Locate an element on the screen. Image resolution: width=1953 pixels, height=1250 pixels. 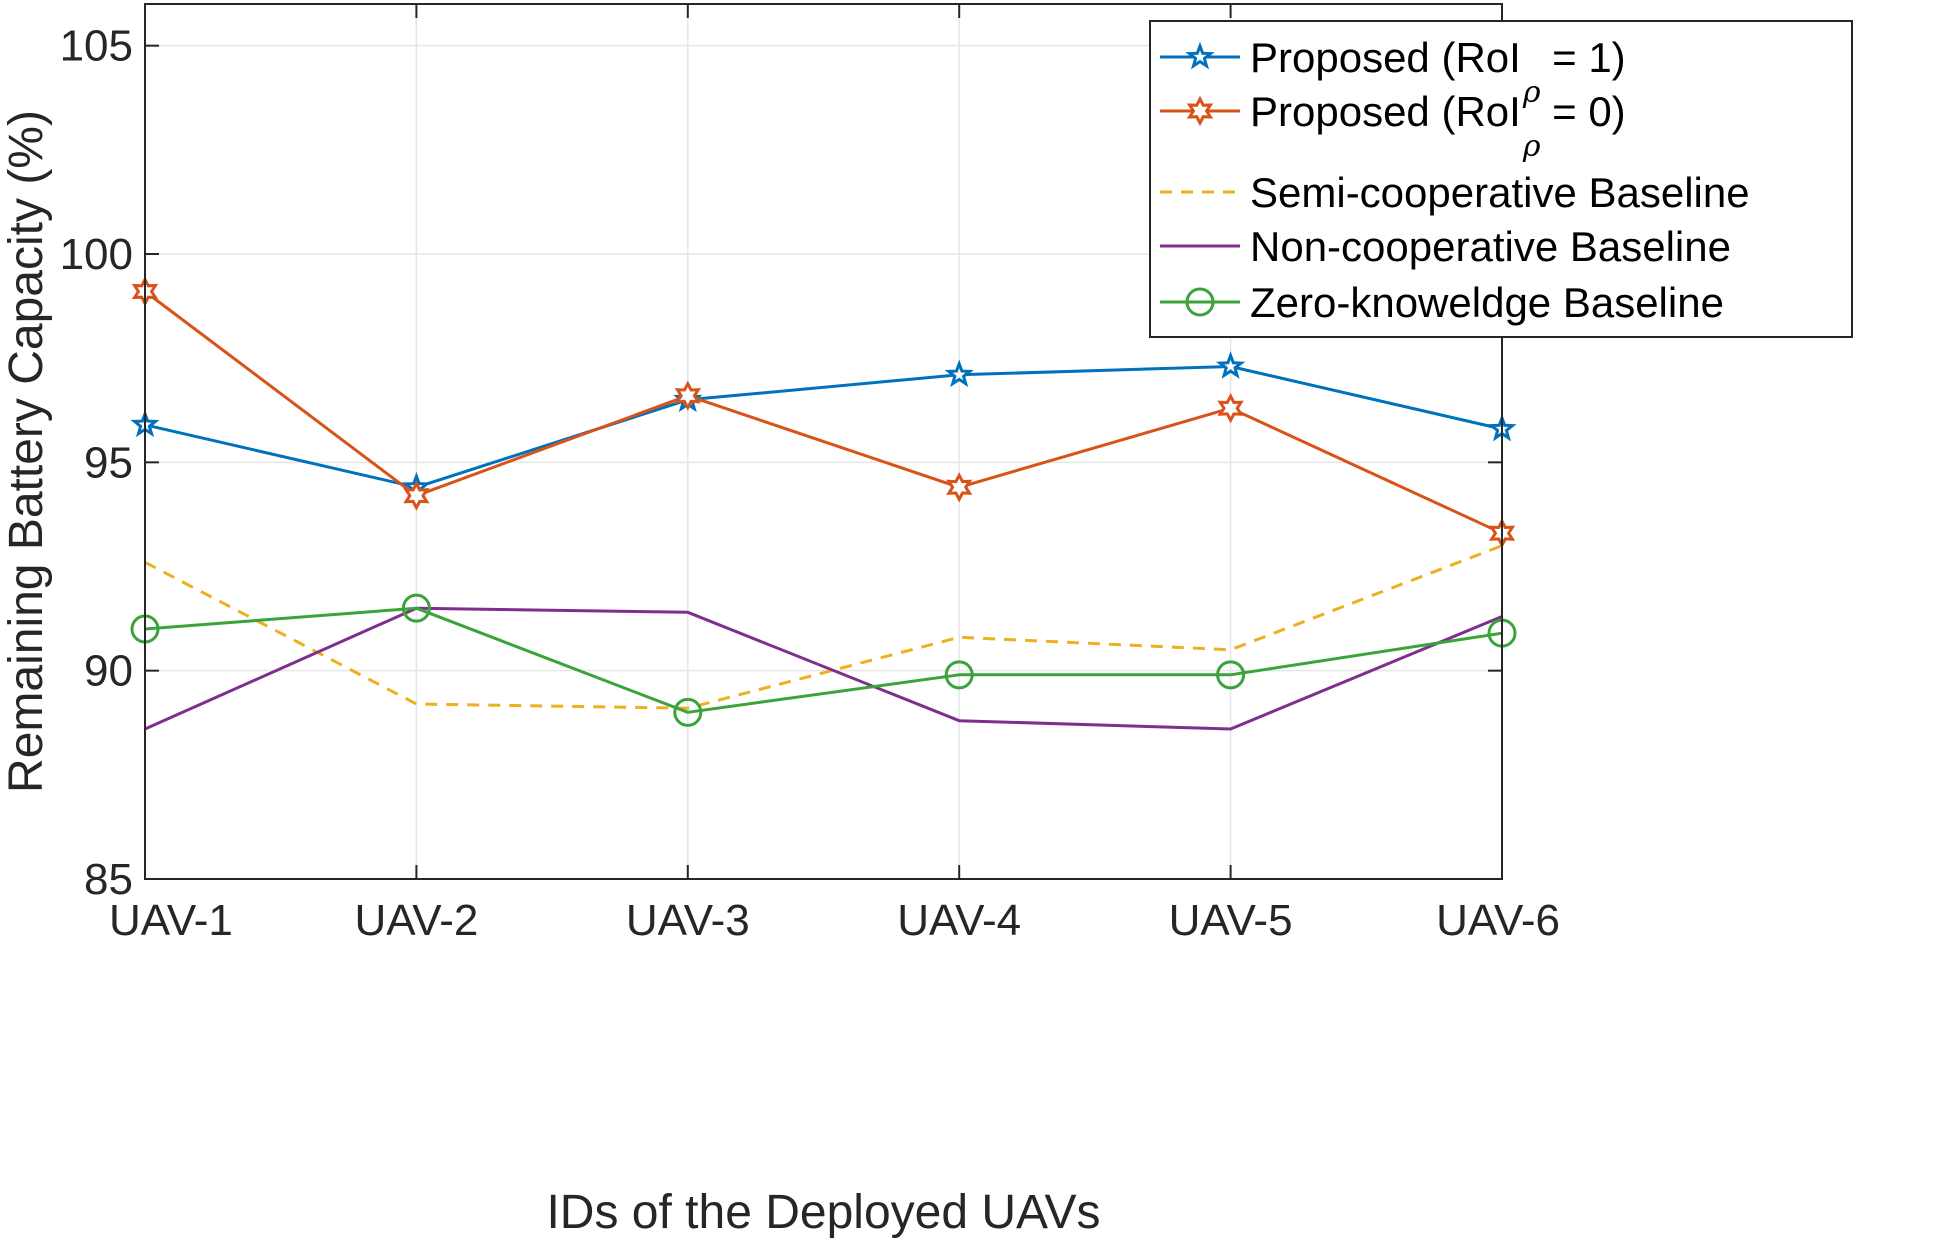
legend-label: Proposed (RoIρ = 1) is located at coordinates (1438, 72).